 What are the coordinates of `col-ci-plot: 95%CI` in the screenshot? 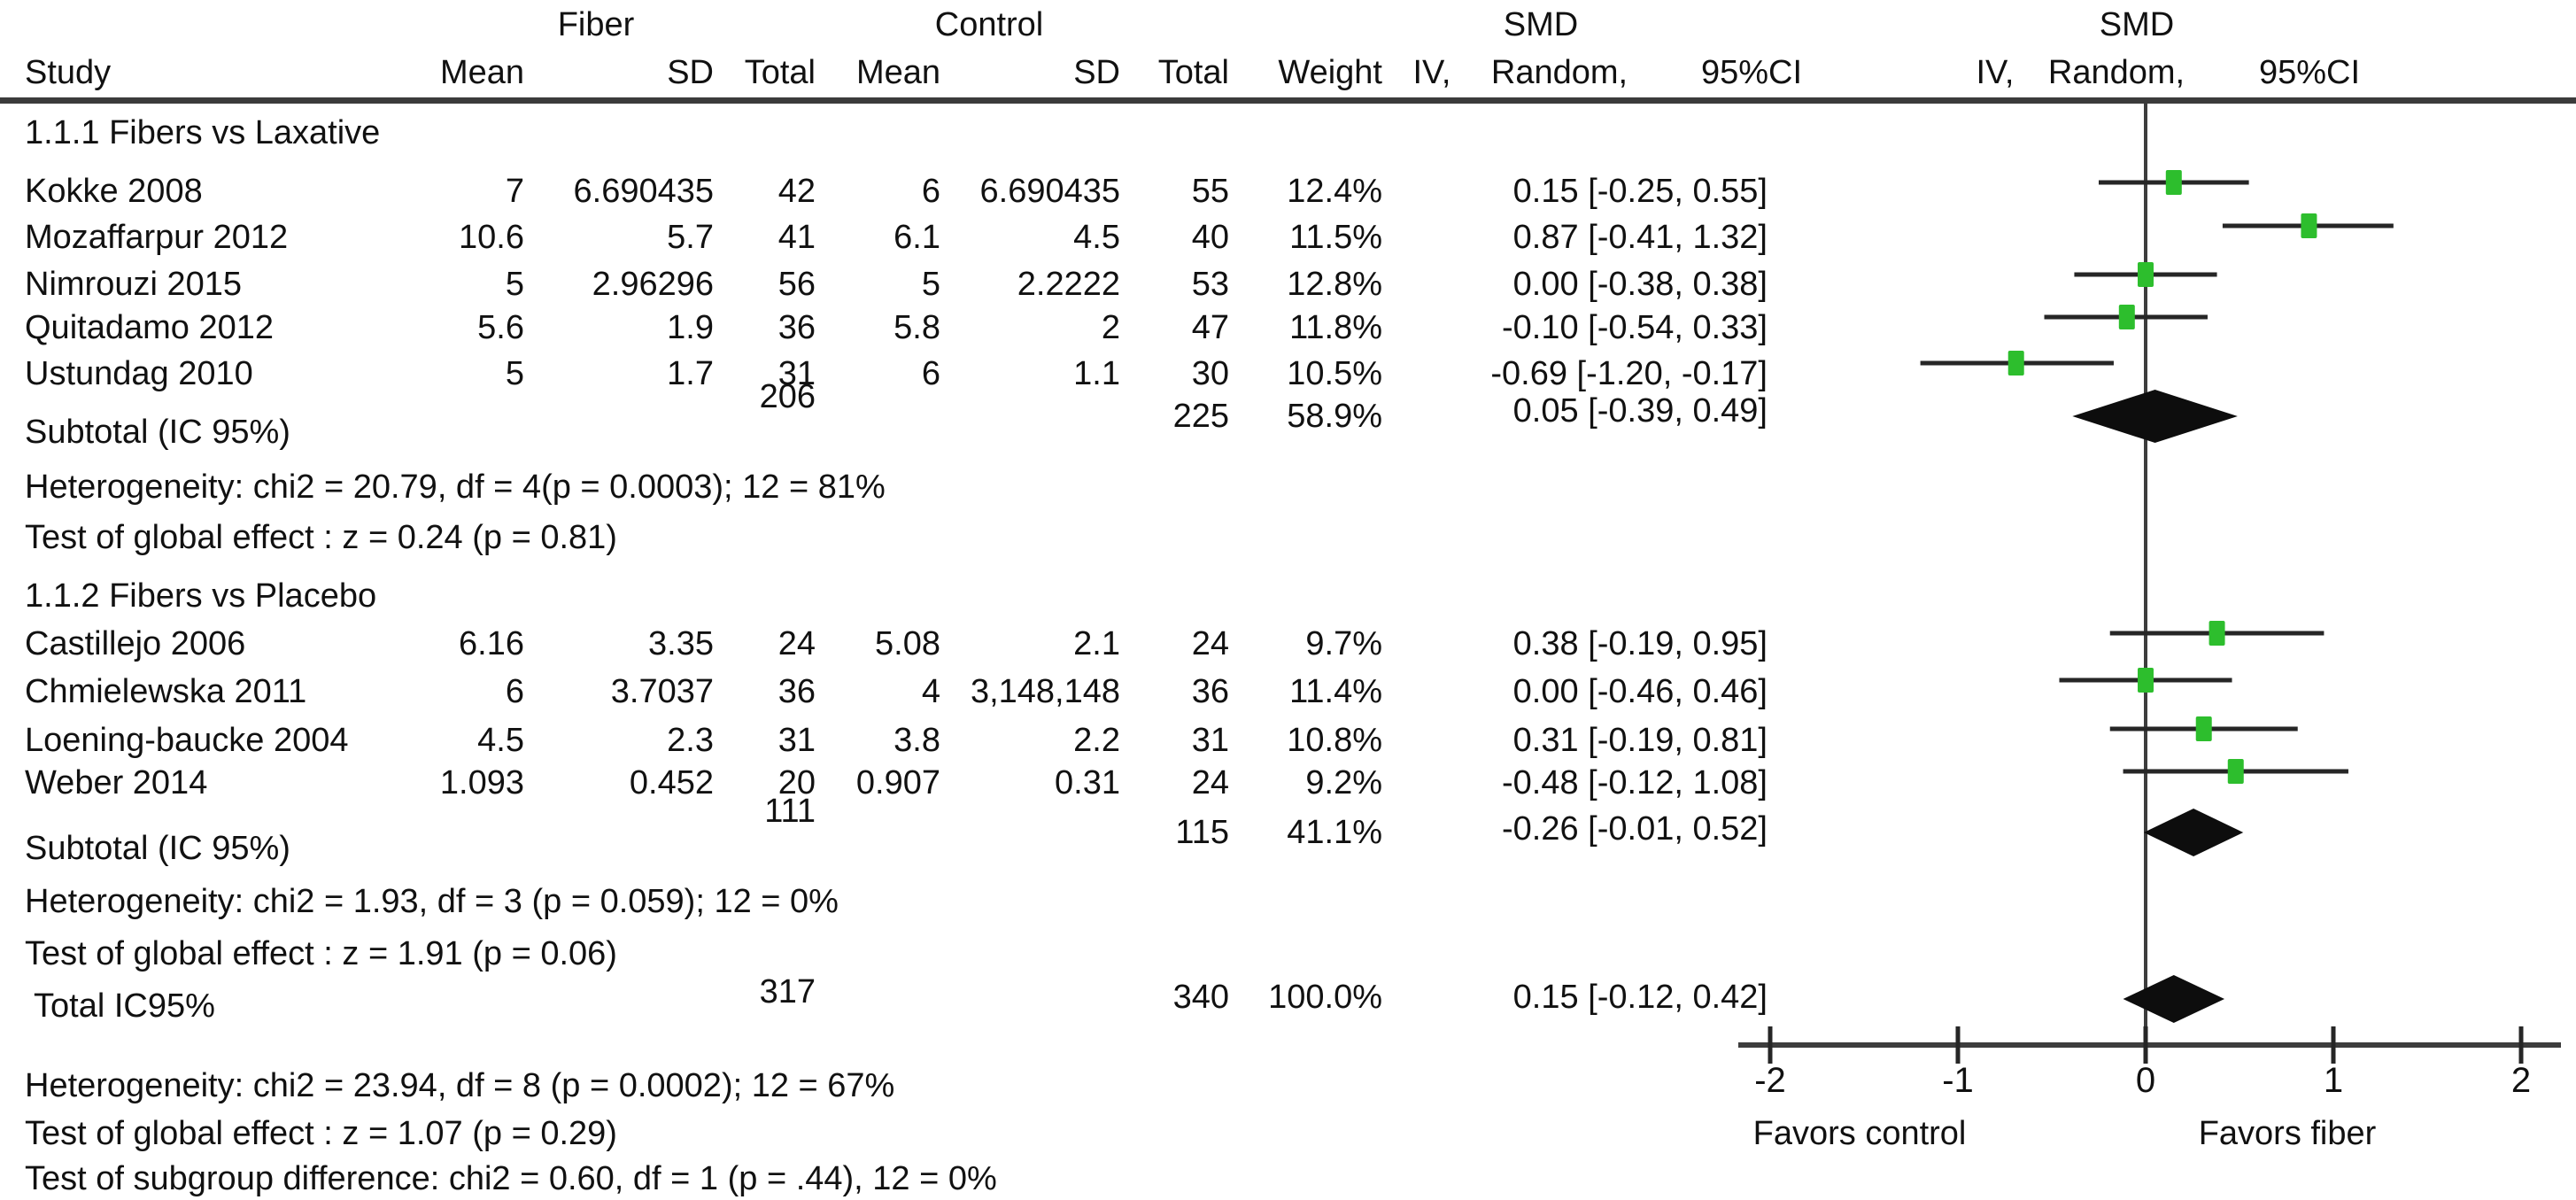 It's located at (2309, 72).